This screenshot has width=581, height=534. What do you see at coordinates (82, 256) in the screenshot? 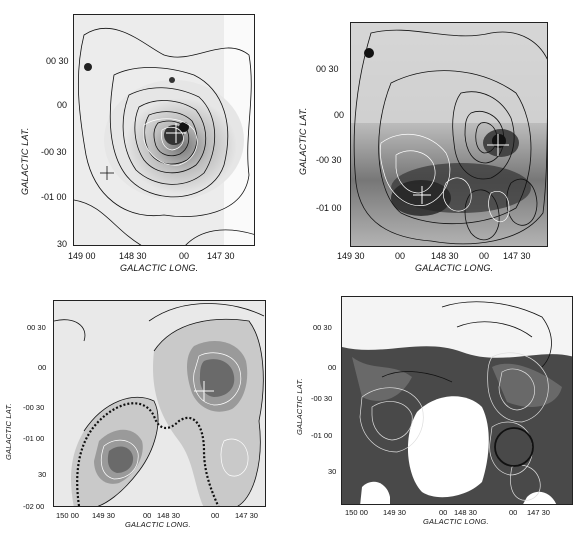
I see `x-tick: 149 00` at bounding box center [82, 256].